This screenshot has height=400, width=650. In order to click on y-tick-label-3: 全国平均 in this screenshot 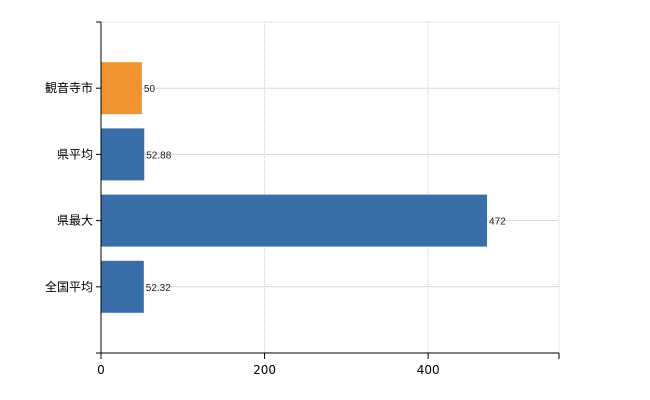, I will do `click(69, 286)`.